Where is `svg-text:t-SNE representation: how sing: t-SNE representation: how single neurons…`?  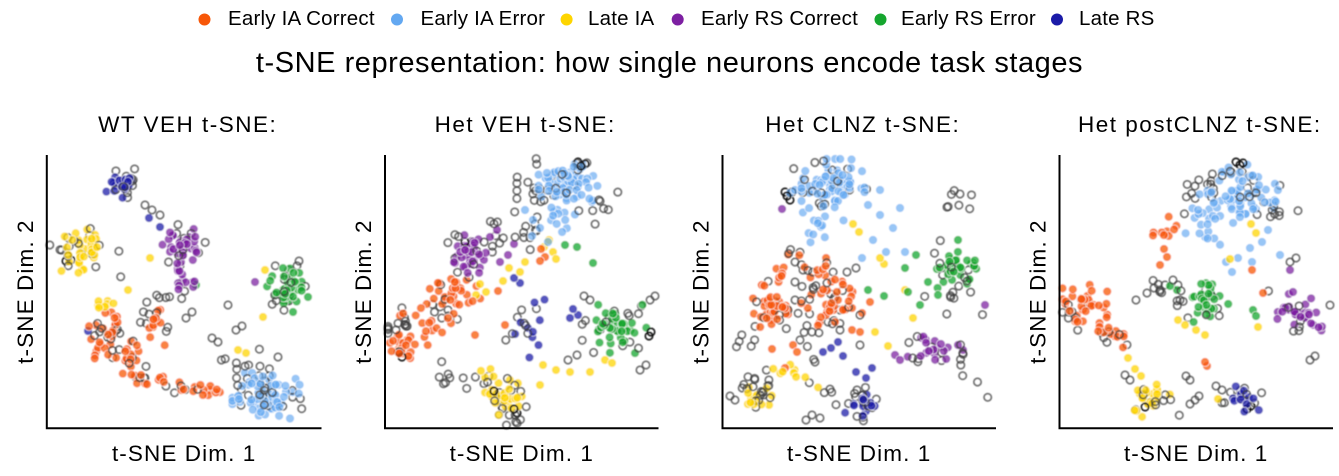
svg-text:t-SNE representation: how sing: t-SNE representation: how single neurons… is located at coordinates (669, 63).